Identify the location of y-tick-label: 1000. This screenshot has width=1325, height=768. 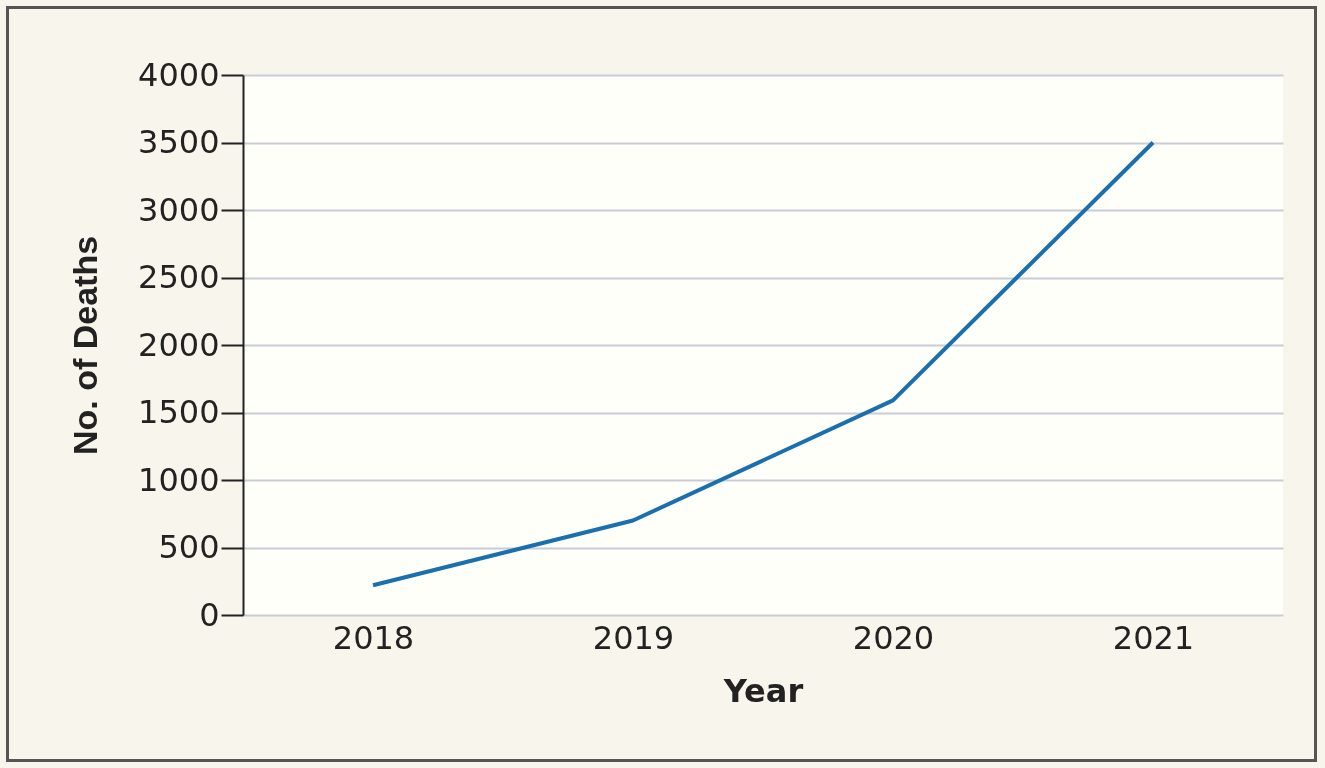
(179, 479).